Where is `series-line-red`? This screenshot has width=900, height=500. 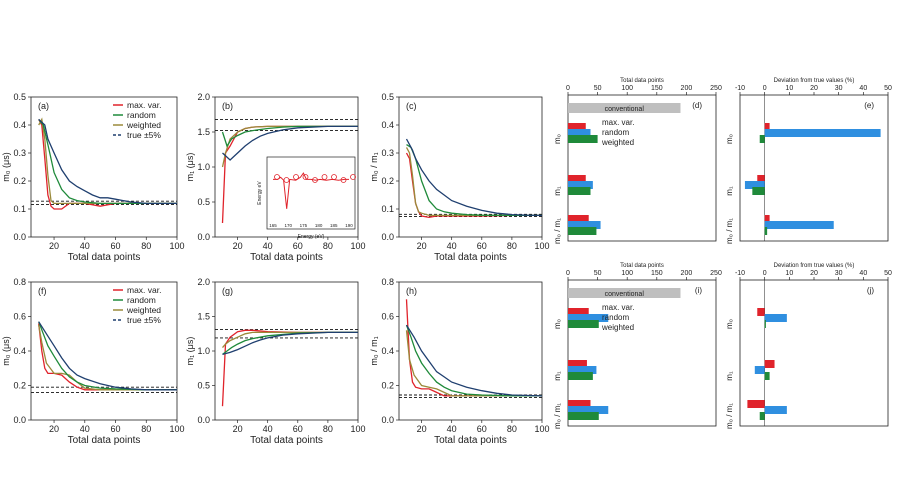 series-line-red is located at coordinates (107, 357).